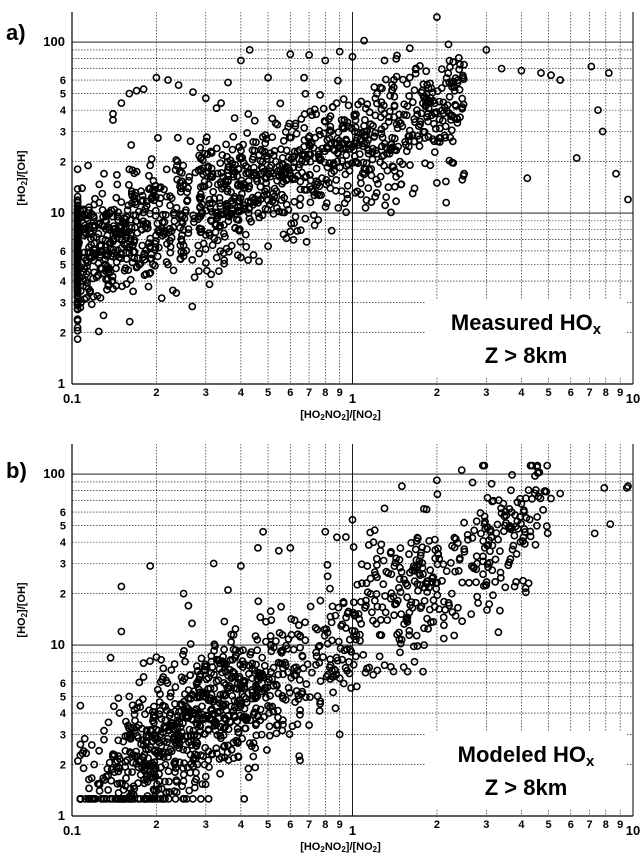 The width and height of the screenshot is (640, 867). What do you see at coordinates (63, 684) in the screenshot?
I see `y-tick-label: 6` at bounding box center [63, 684].